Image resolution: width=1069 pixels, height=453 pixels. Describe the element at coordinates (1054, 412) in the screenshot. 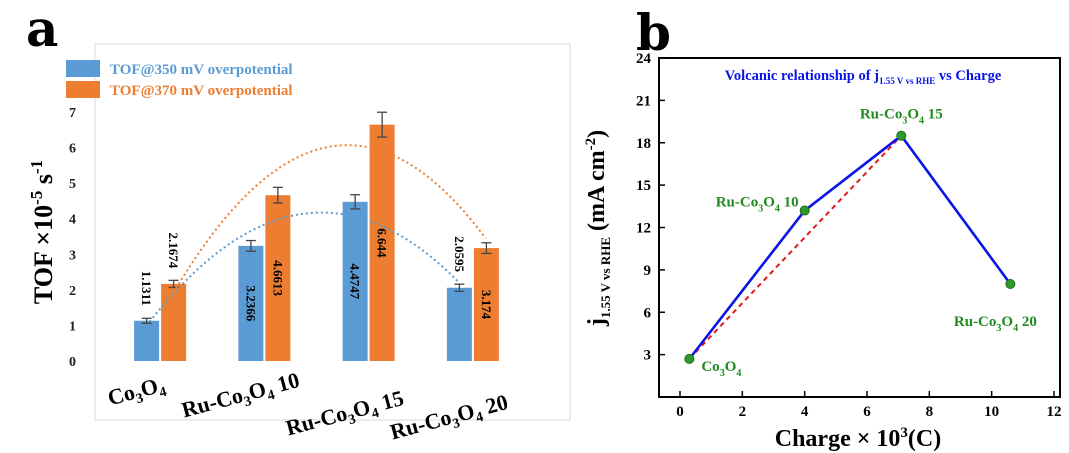

I see `x-tick-label-b: 12` at that location.